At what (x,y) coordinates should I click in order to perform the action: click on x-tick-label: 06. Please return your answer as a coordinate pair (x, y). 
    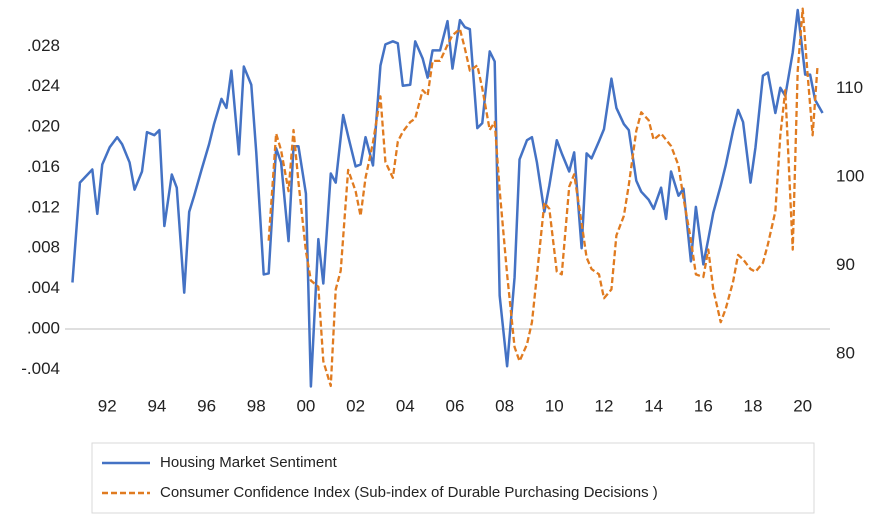
    Looking at the image, I should click on (454, 405).